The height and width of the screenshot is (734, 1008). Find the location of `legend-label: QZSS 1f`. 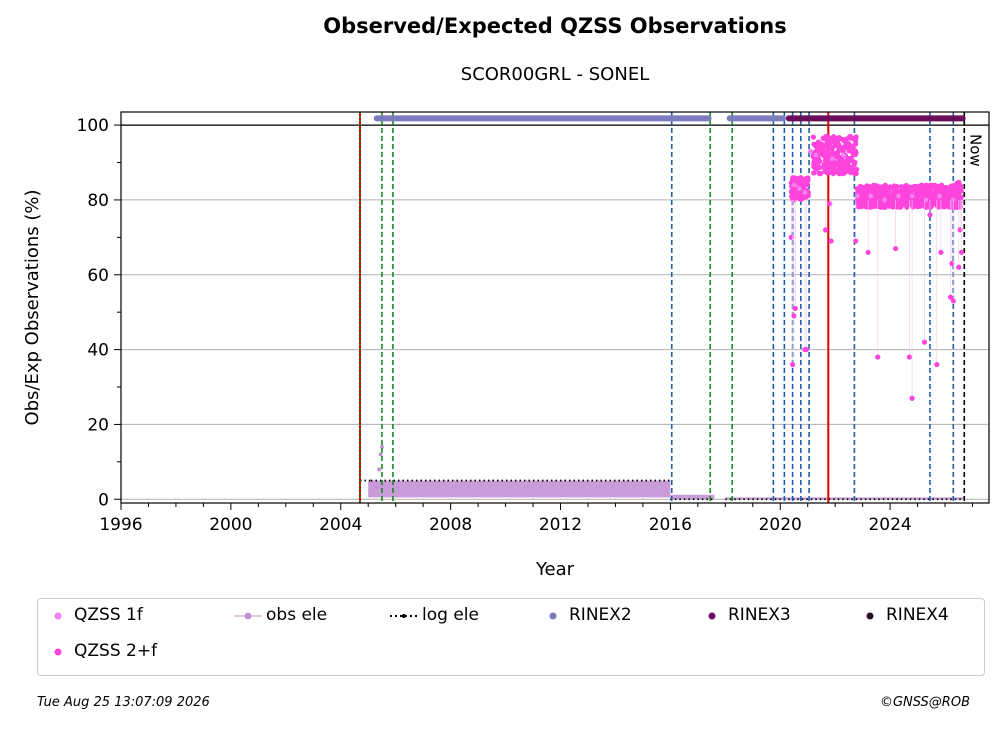

legend-label: QZSS 1f is located at coordinates (108, 615).